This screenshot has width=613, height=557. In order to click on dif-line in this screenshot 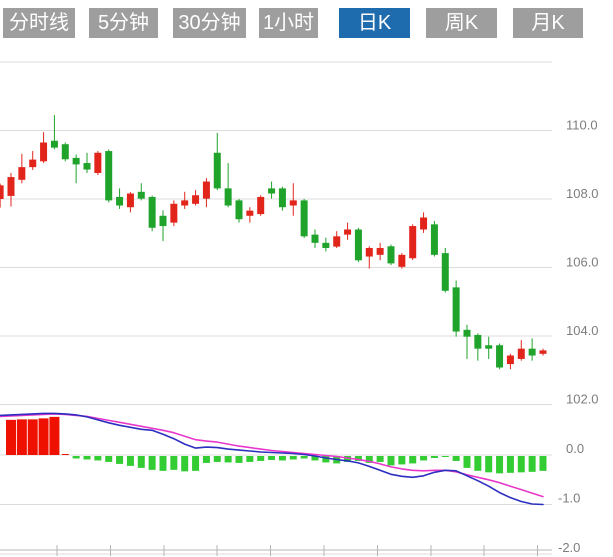, I will do `click(272, 459)`.